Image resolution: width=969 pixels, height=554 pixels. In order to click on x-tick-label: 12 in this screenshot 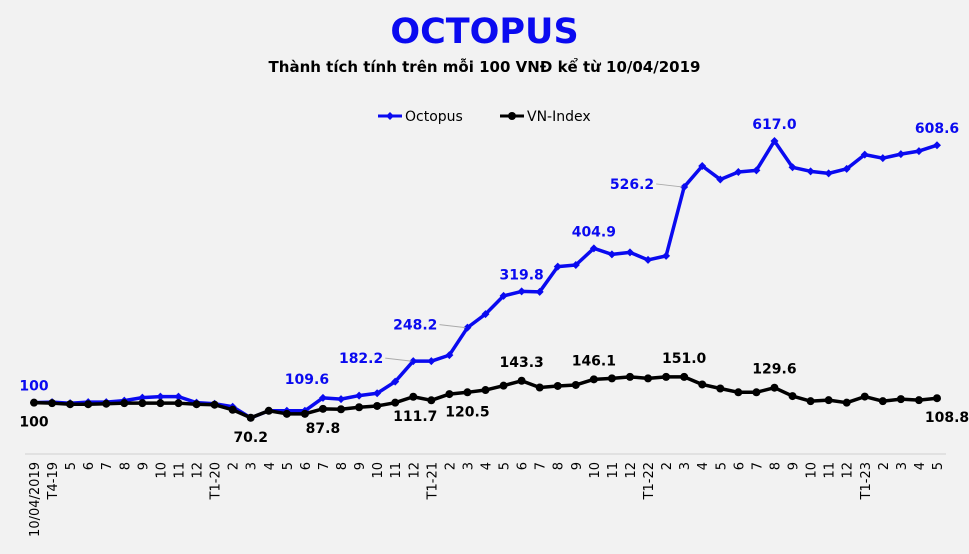, I will do `click(198, 470)`.